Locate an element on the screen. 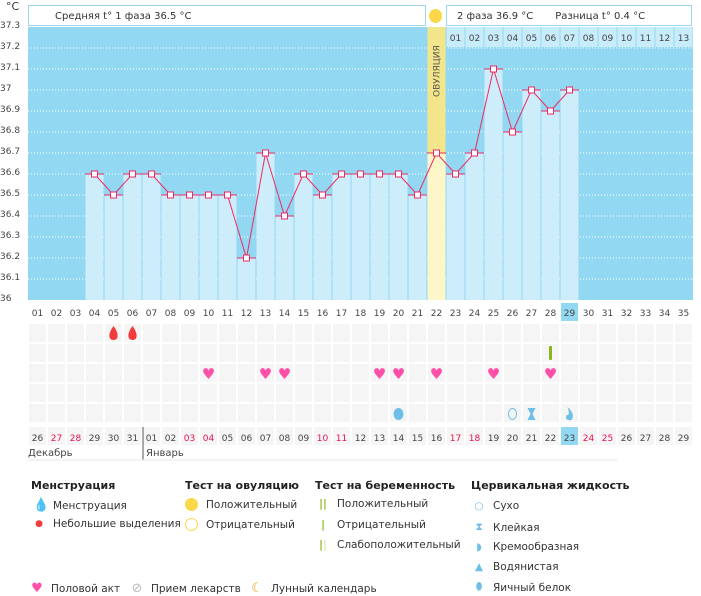 This screenshot has width=701, height=596. calendar-date: 06 is located at coordinates (247, 439).